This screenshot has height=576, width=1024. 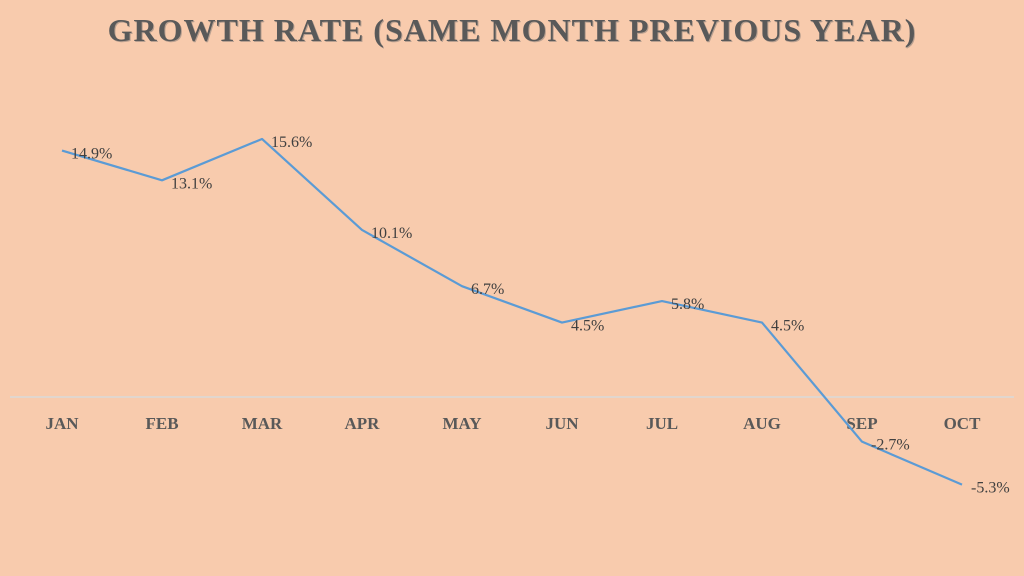 I want to click on data-label: -5.3%, so click(x=990, y=488).